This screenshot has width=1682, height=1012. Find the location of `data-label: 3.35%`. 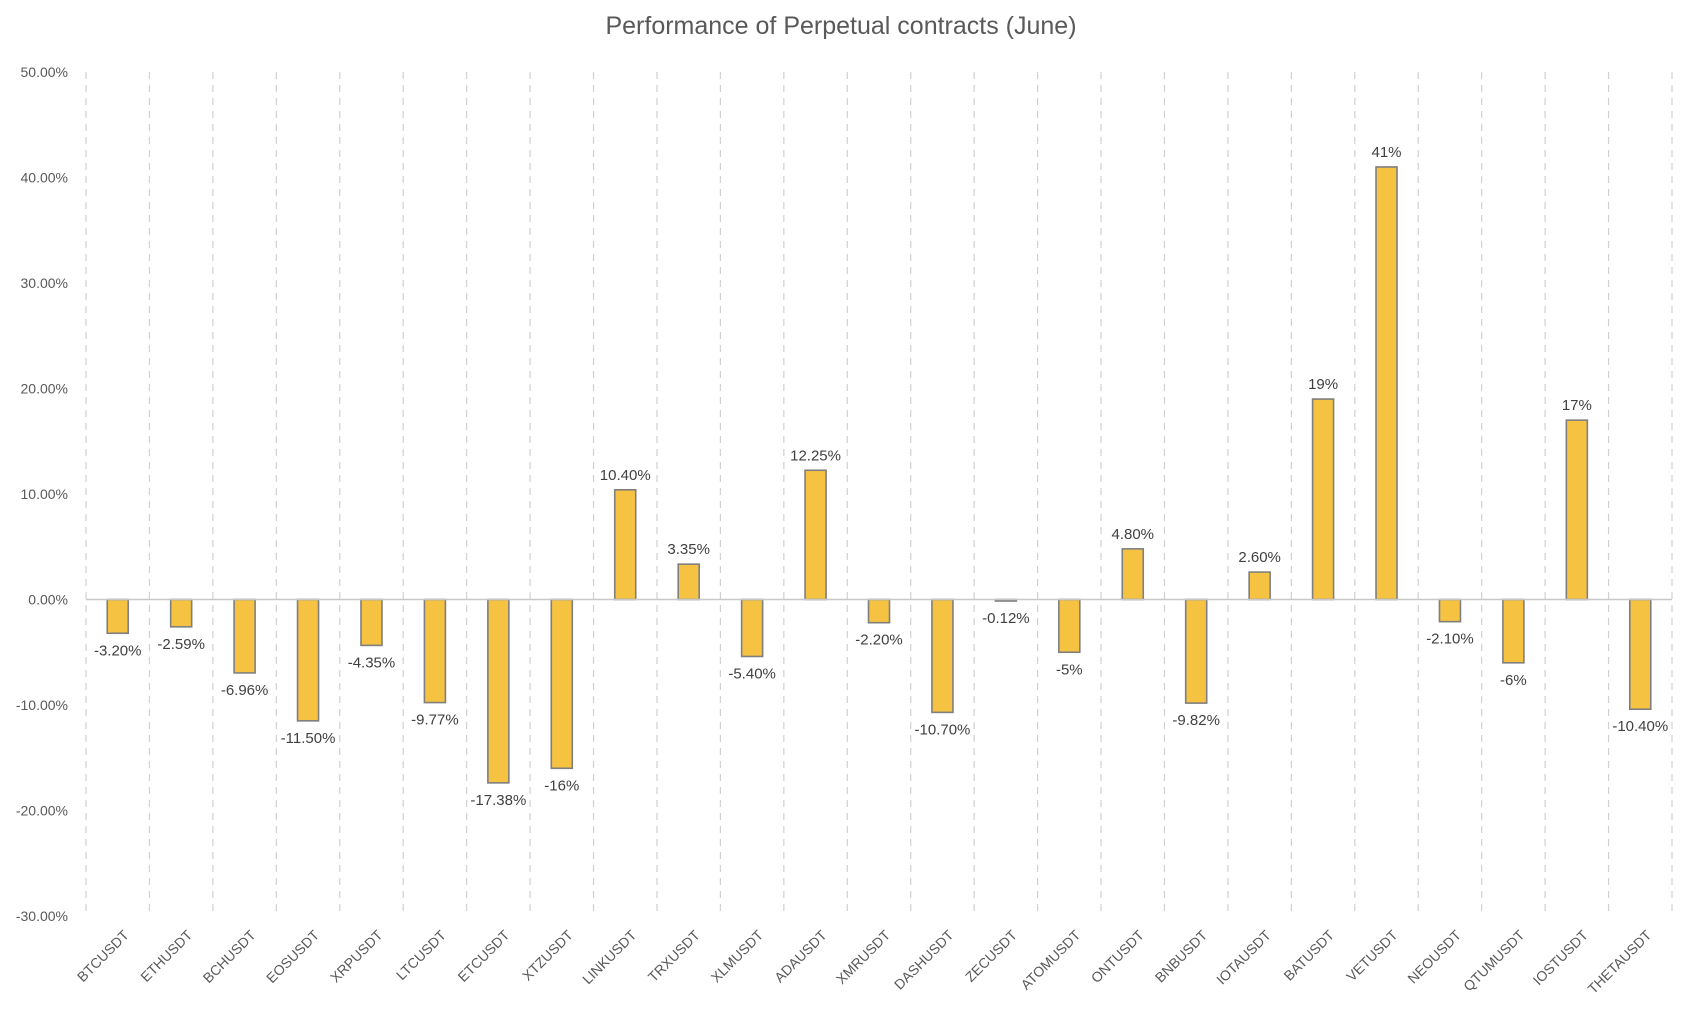

data-label: 3.35% is located at coordinates (688, 549).